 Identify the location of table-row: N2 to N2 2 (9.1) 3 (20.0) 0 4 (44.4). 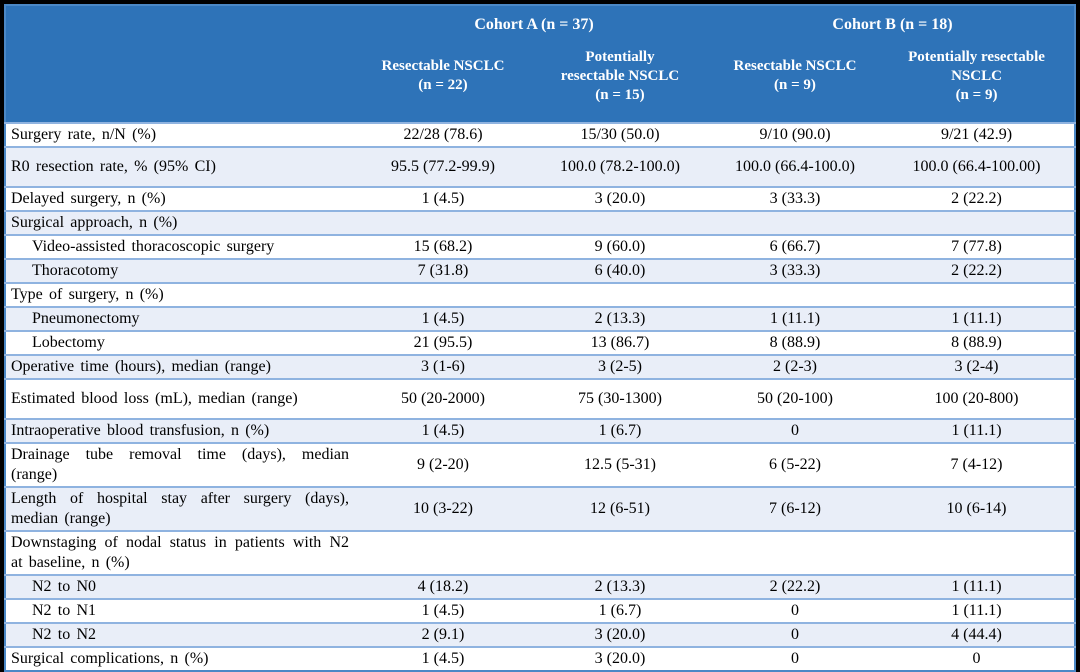
(540, 634).